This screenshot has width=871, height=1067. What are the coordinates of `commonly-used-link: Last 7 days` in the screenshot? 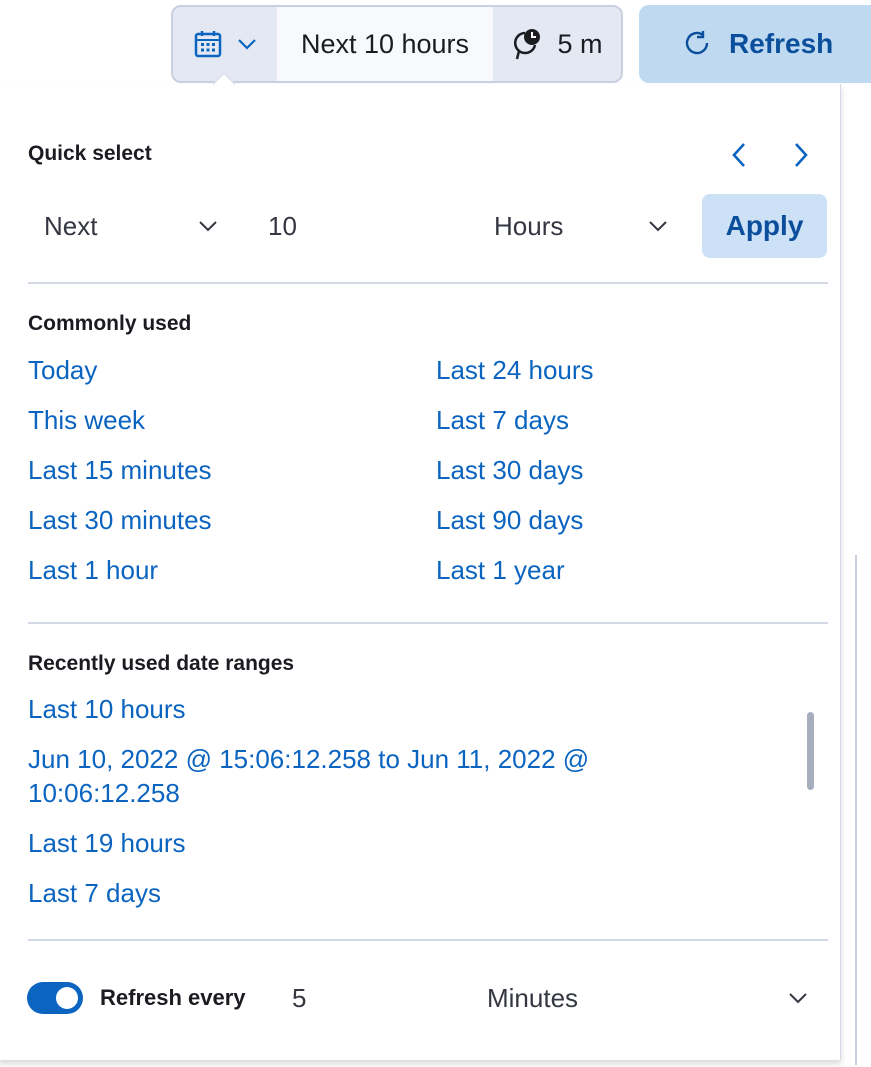 It's located at (502, 420).